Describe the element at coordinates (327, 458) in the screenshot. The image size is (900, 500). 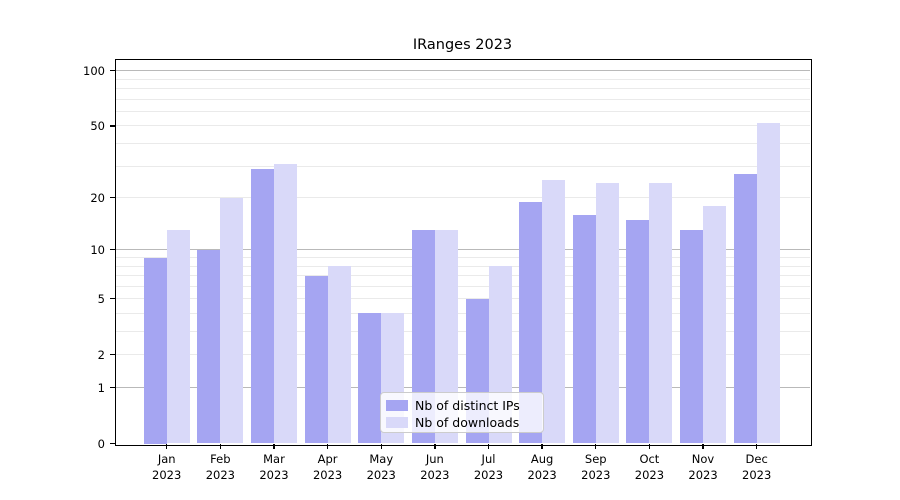
I see `x-tick-label-month: Apr` at that location.